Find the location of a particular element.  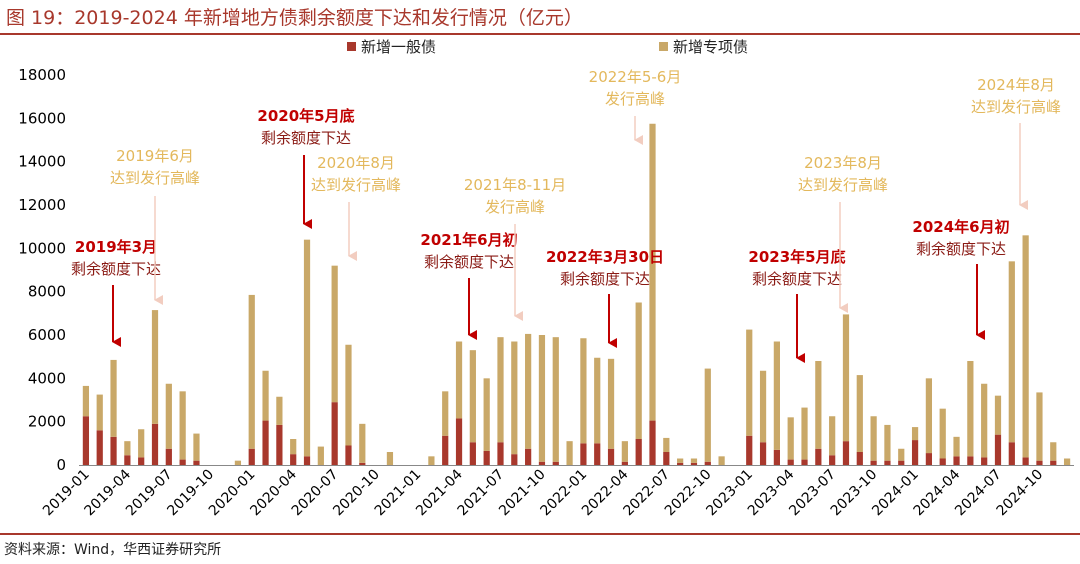

source-note: 资料来源：Wind，华西证券研究所 is located at coordinates (113, 550).